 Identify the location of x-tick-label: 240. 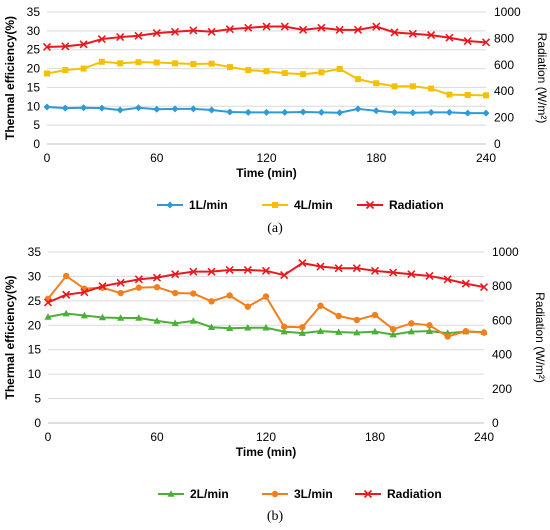
(486, 158).